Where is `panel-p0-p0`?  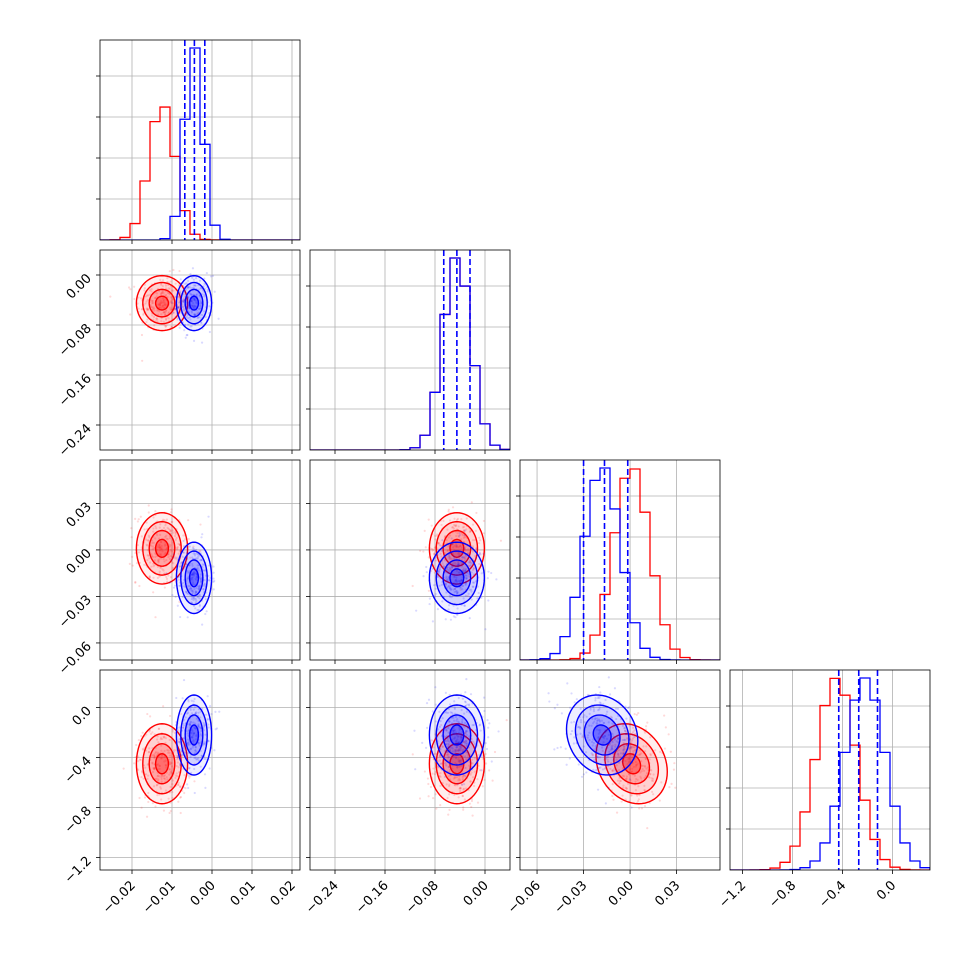 panel-p0-p0 is located at coordinates (198, 141).